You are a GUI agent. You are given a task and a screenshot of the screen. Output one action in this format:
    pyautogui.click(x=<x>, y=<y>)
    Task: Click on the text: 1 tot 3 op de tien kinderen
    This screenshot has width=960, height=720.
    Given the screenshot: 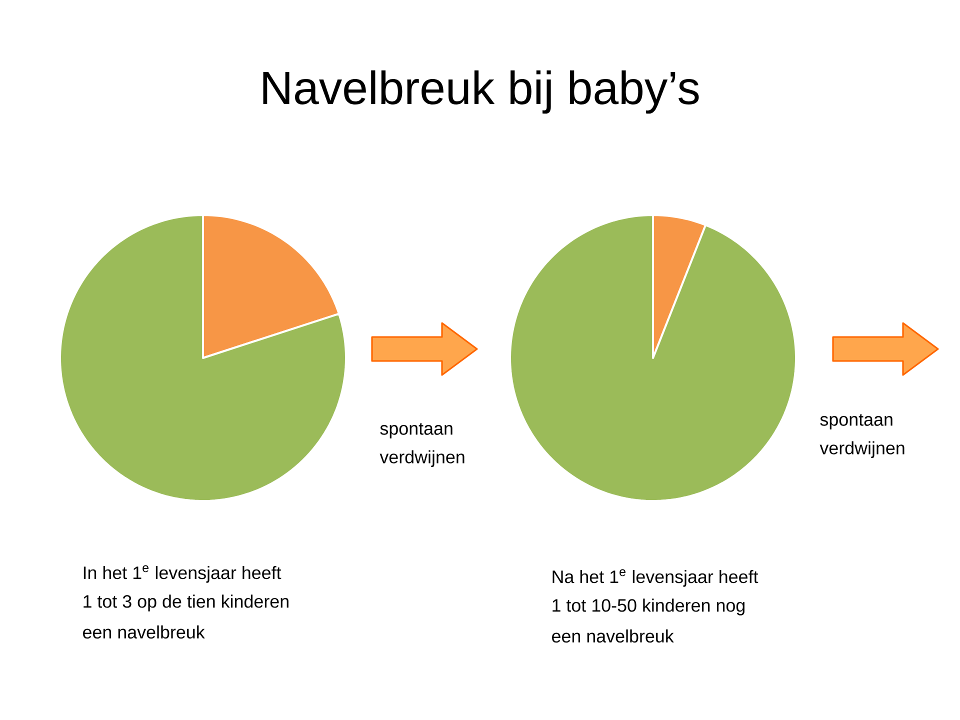 What is the action you would take?
    pyautogui.click(x=186, y=603)
    